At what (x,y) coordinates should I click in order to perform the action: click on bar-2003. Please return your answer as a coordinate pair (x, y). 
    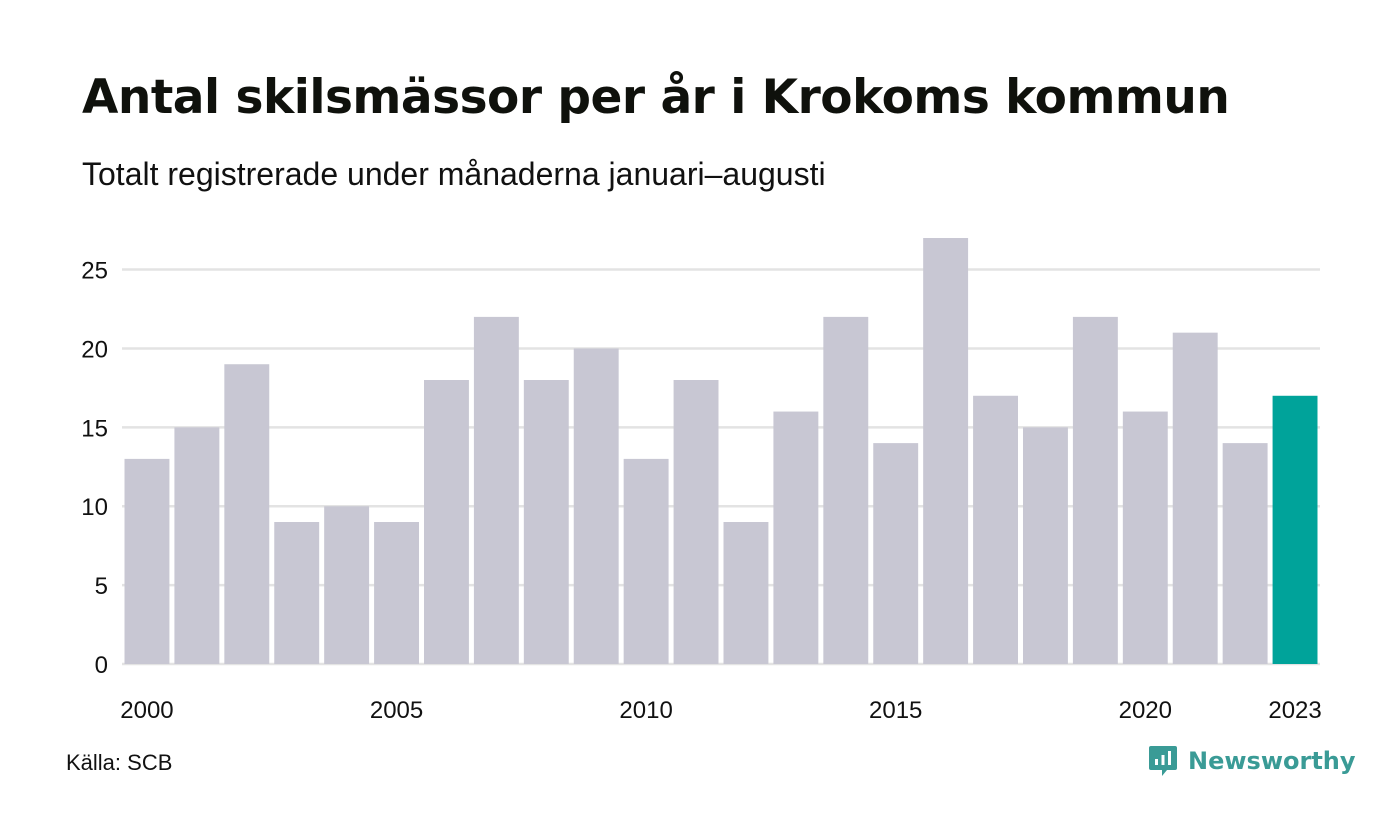
    Looking at the image, I should click on (297, 593).